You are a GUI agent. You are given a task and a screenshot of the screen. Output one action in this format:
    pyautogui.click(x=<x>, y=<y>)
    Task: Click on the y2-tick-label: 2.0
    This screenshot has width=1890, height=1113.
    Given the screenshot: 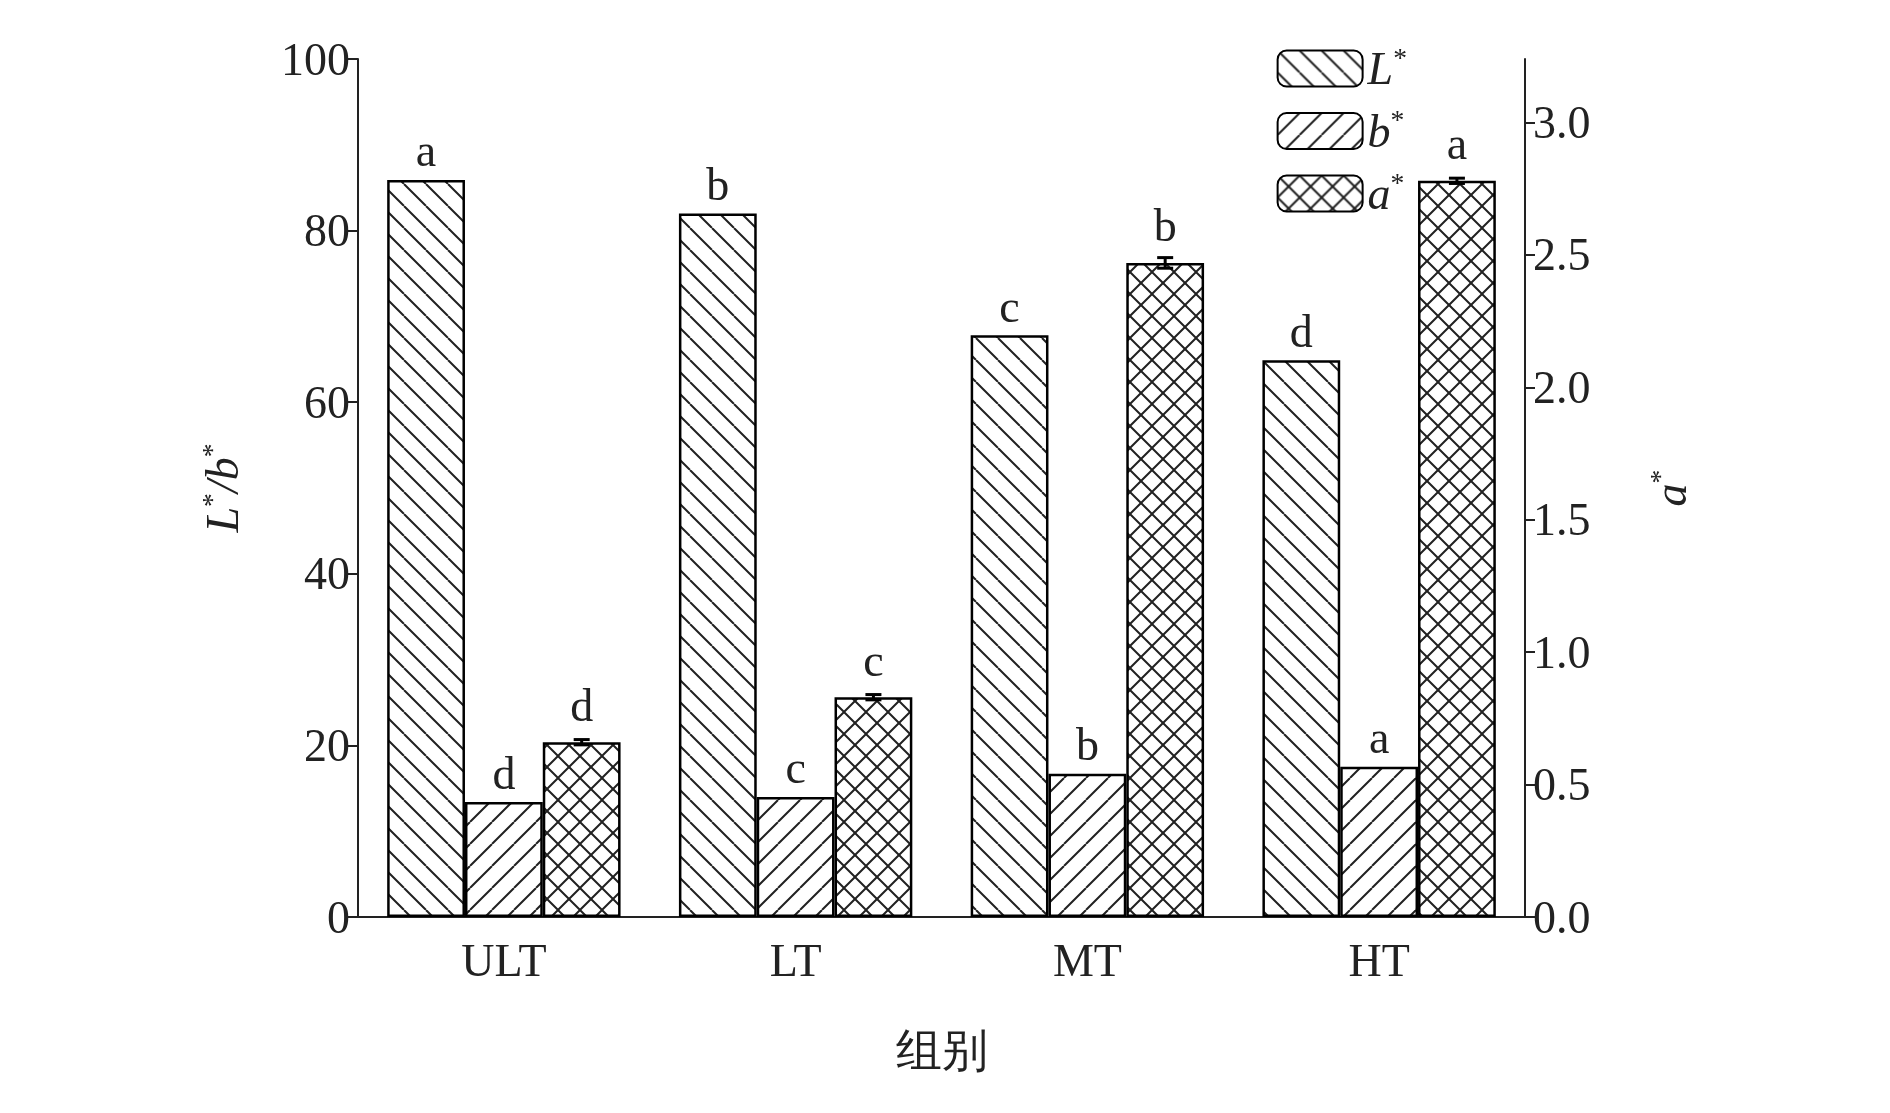 What is the action you would take?
    pyautogui.click(x=1562, y=387)
    